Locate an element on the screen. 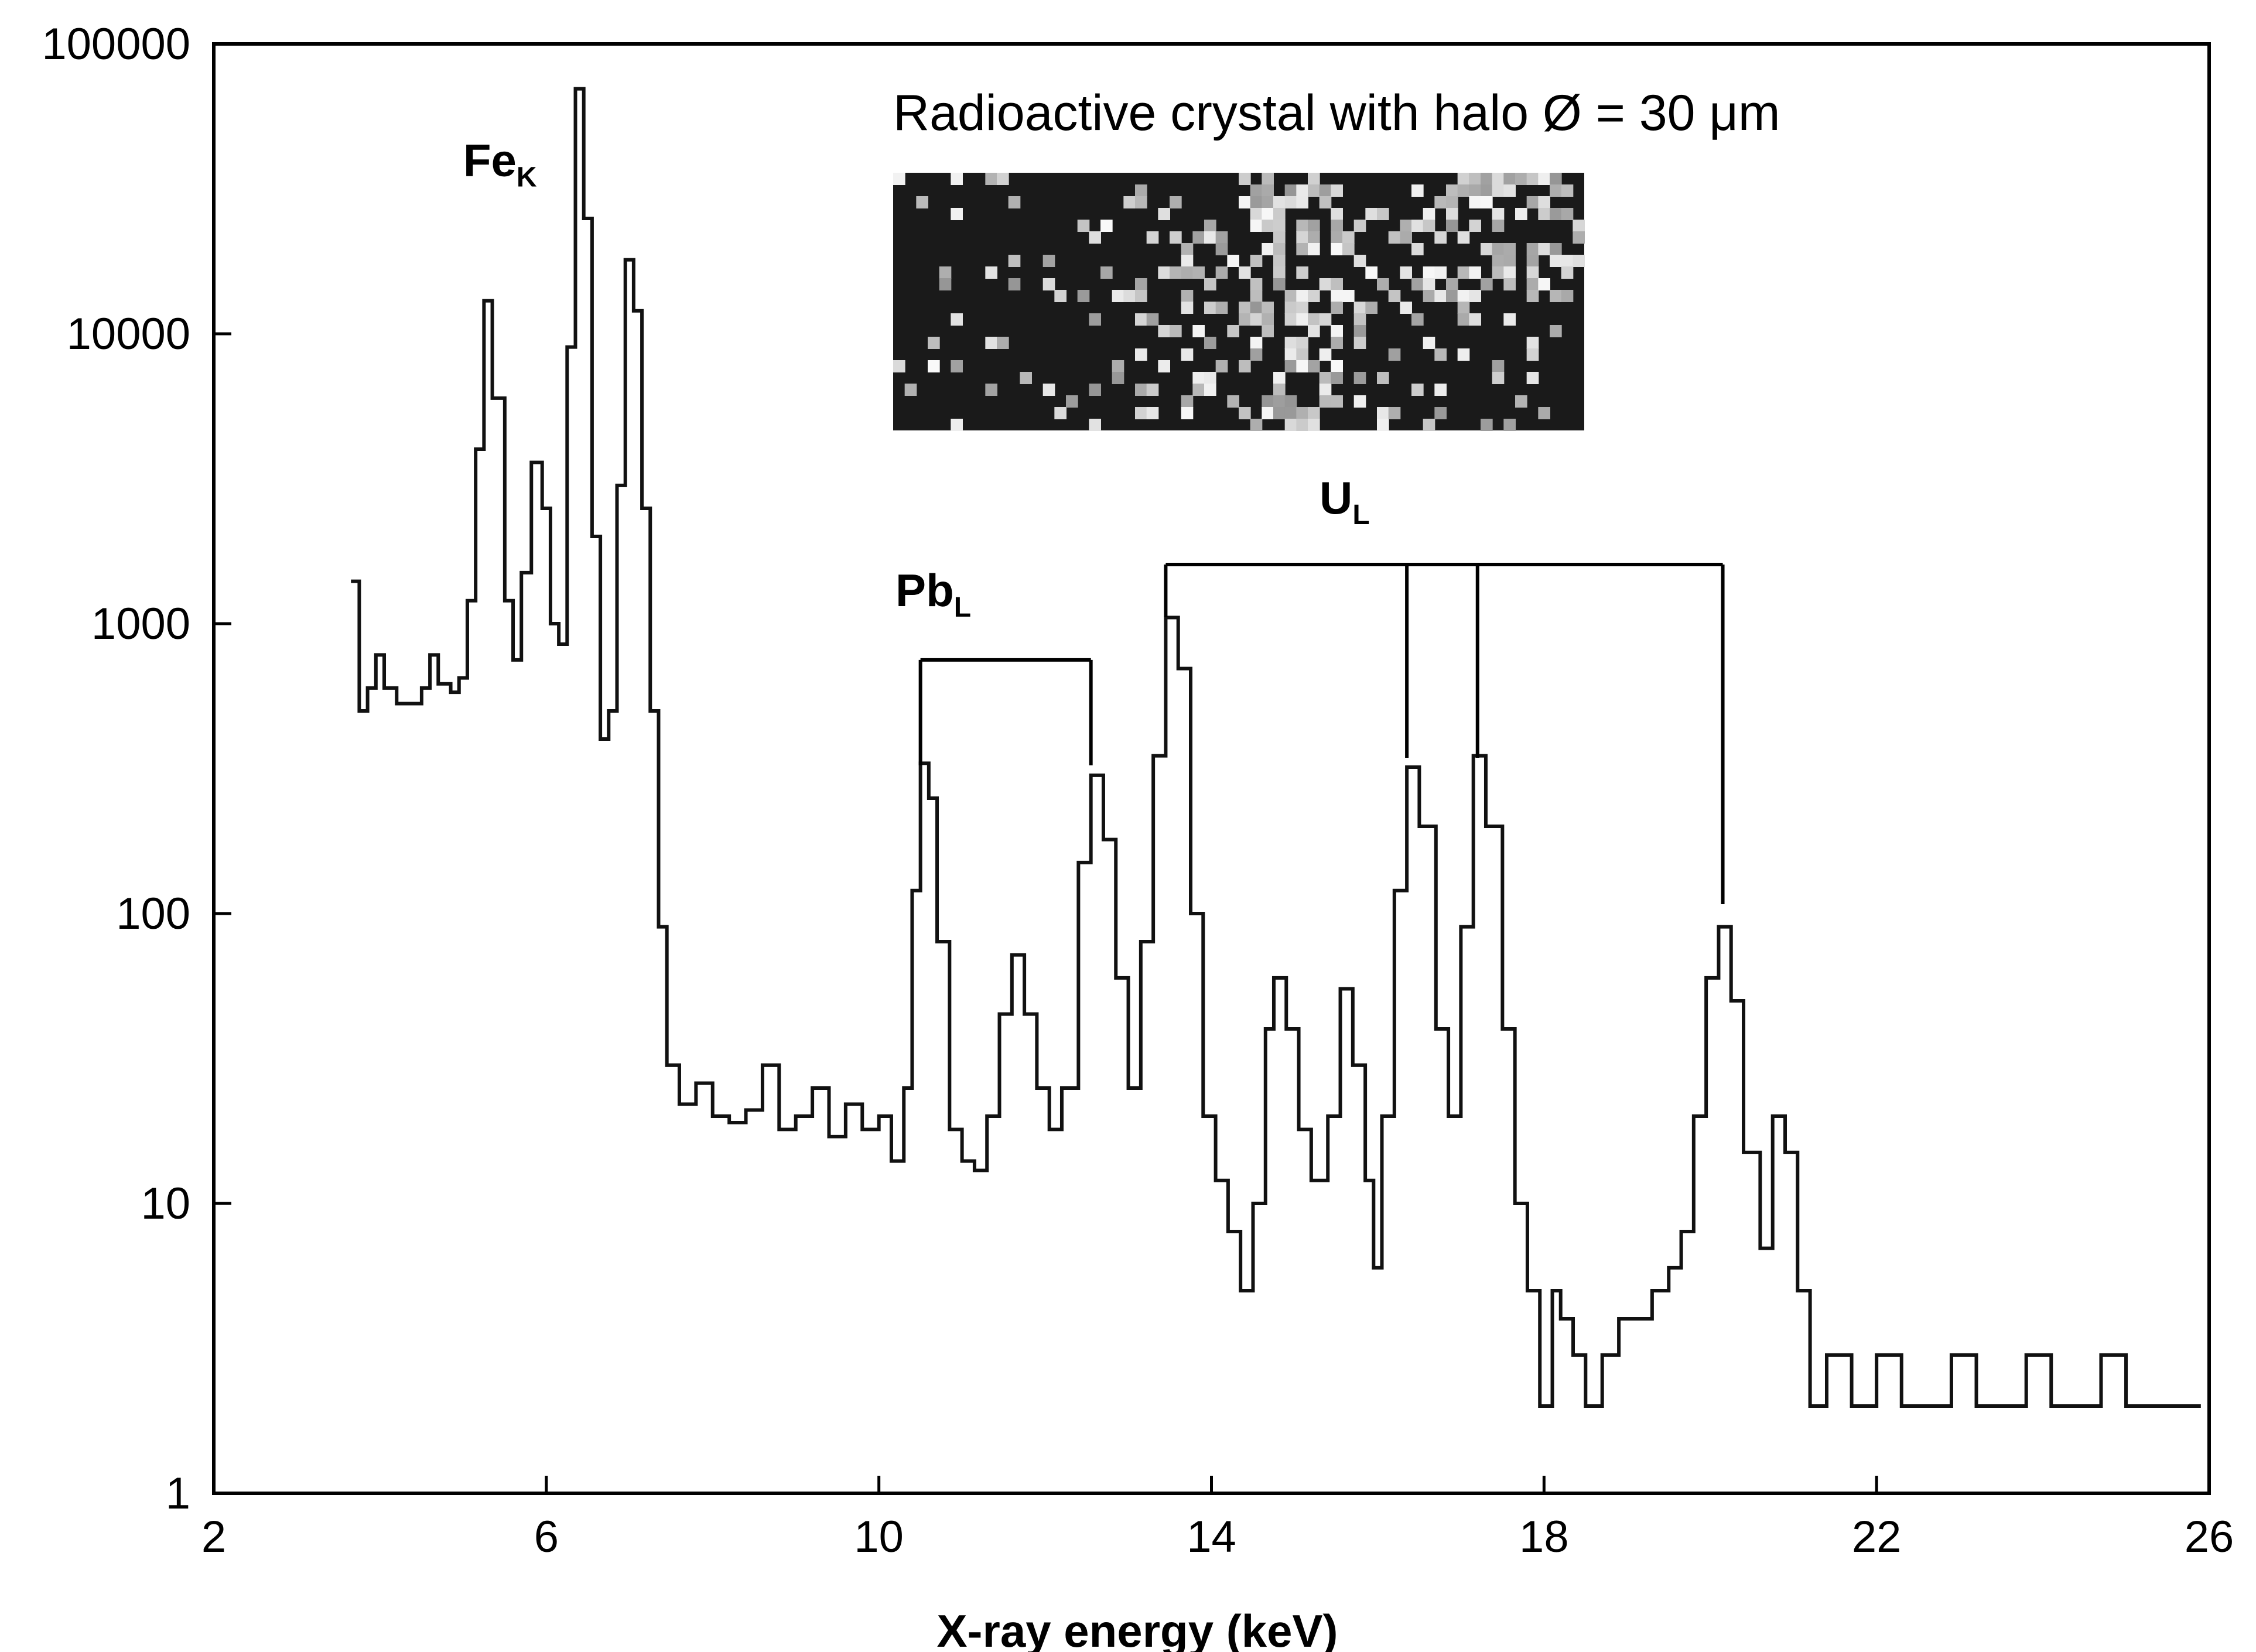  y-tick-label: 100 is located at coordinates (153, 914).